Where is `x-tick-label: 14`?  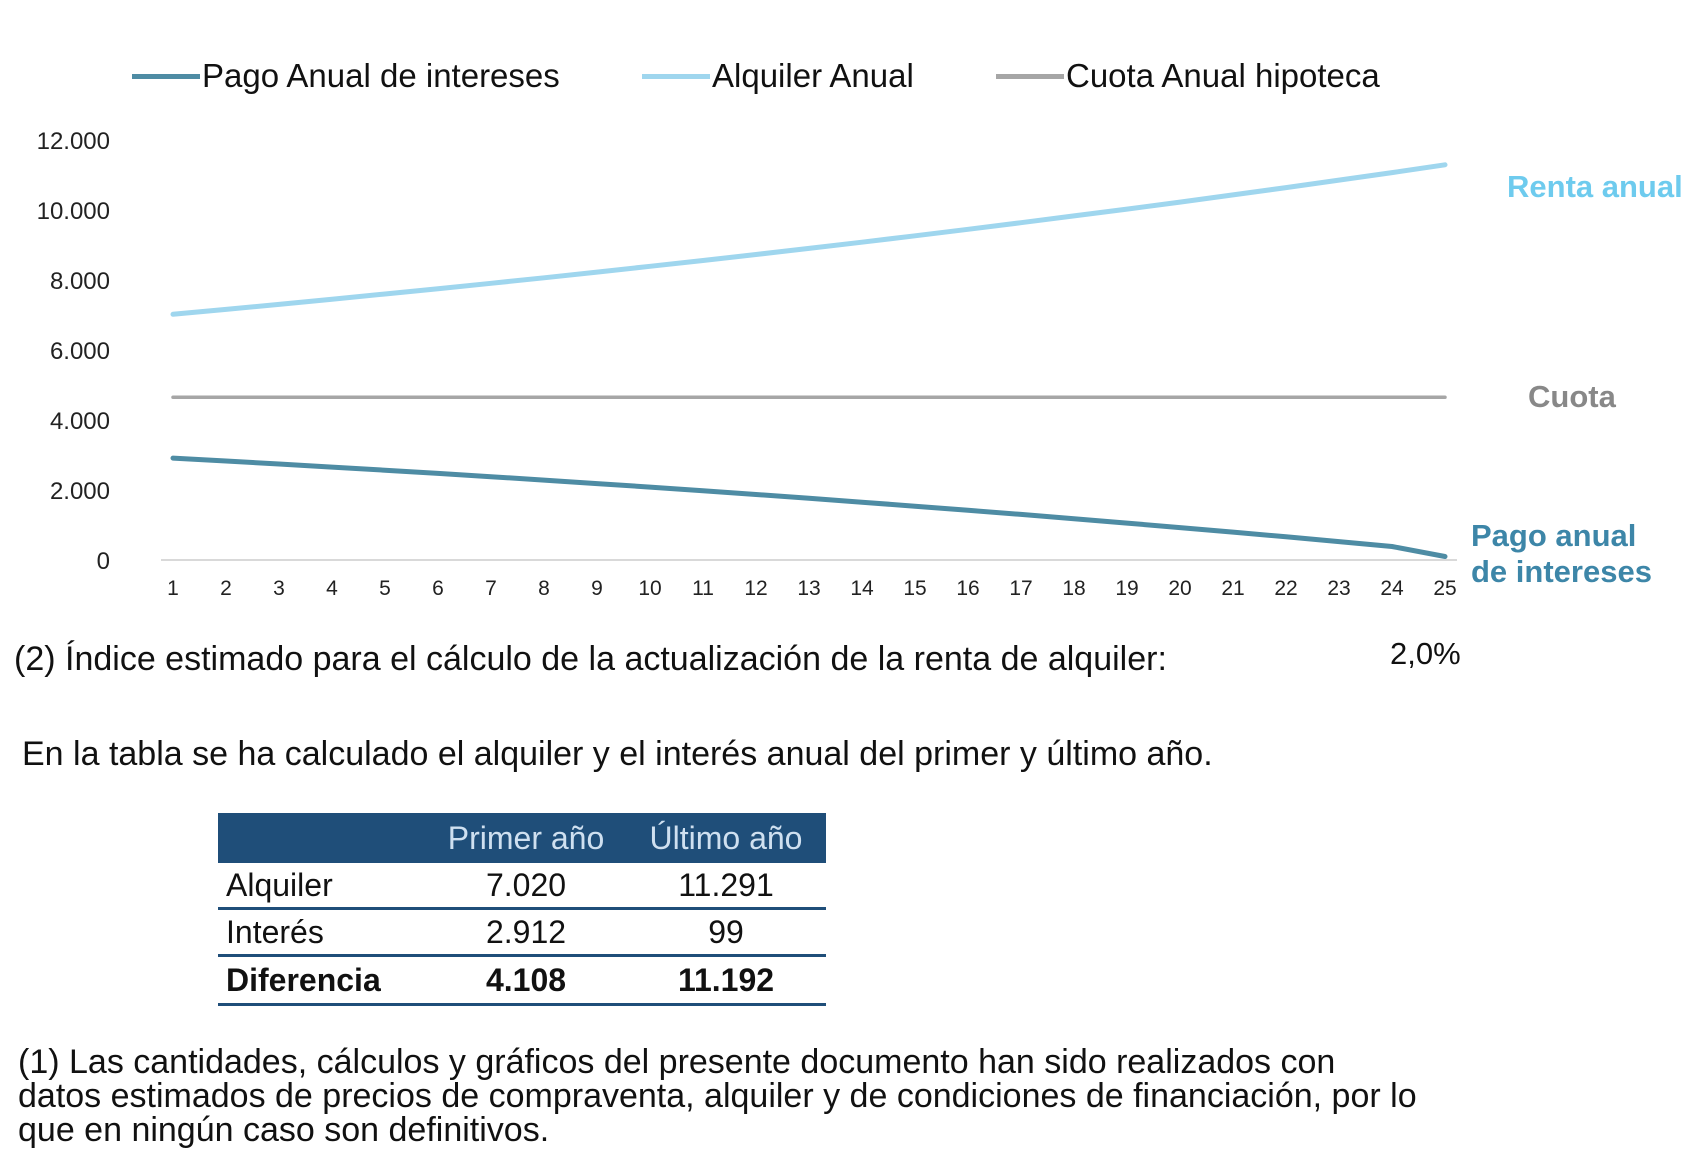
x-tick-label: 14 is located at coordinates (862, 588).